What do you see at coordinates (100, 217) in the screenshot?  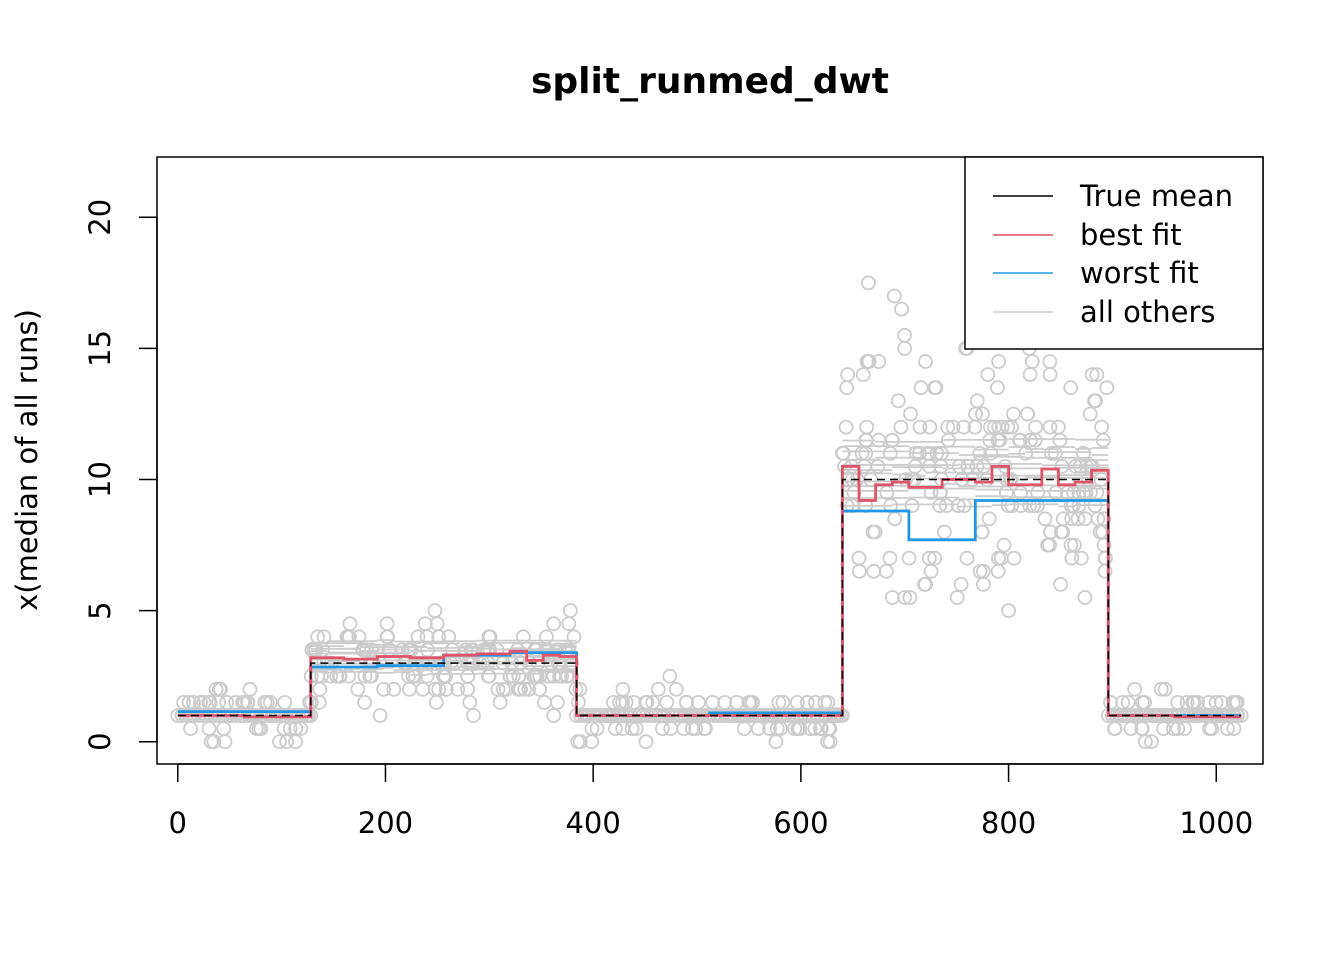 I see `y-tick-label: 20` at bounding box center [100, 217].